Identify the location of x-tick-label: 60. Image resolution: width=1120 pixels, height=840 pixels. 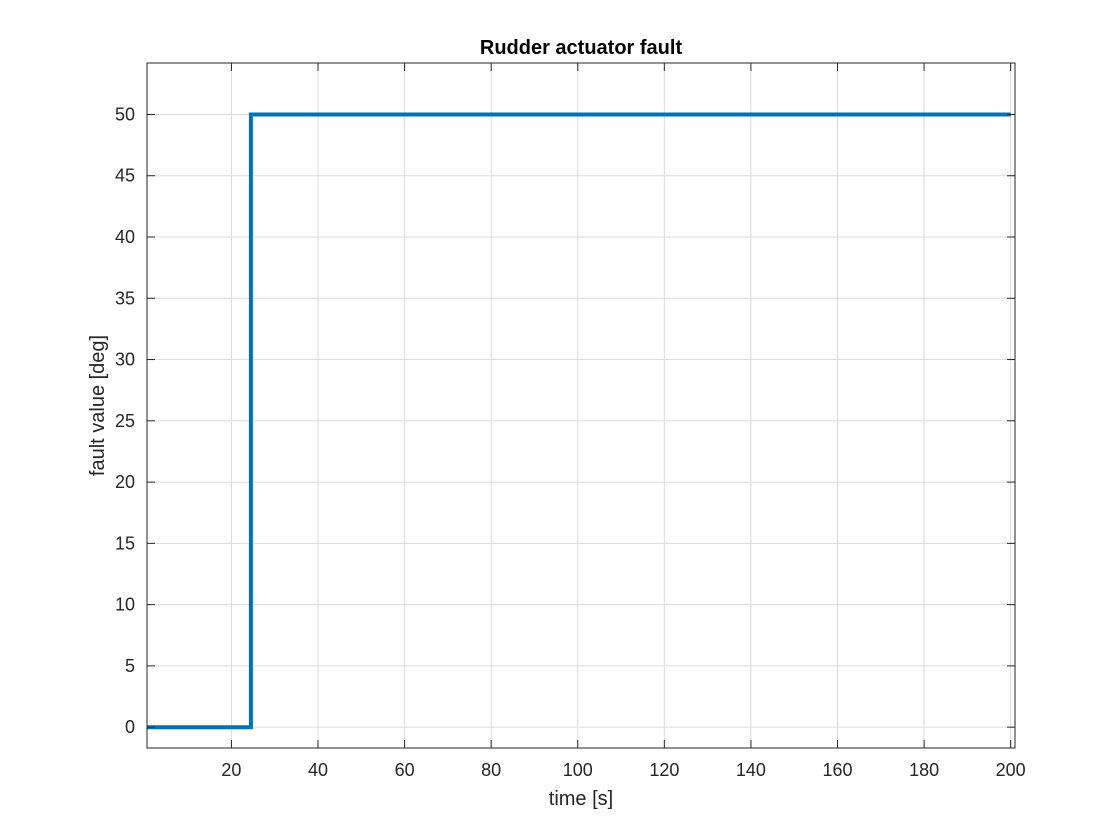
(405, 770).